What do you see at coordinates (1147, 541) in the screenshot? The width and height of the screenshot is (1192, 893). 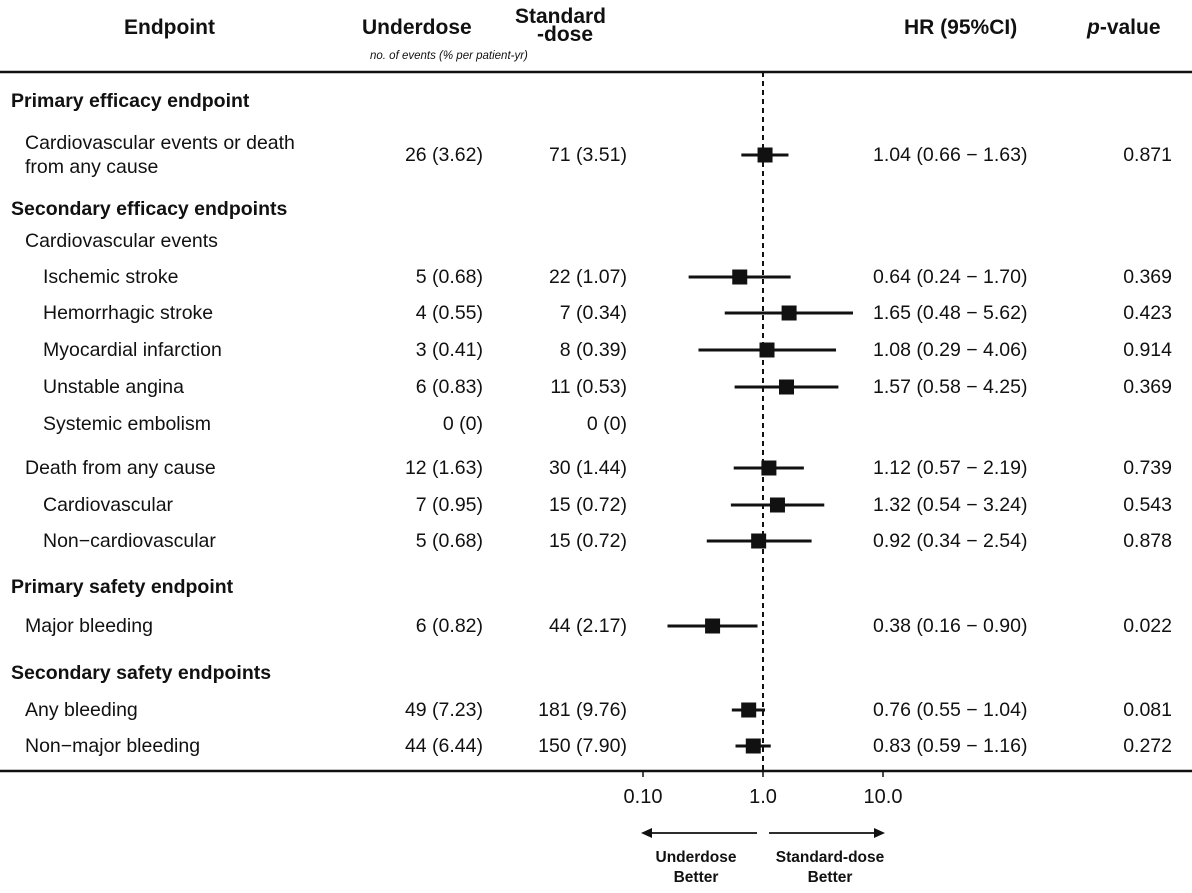 I see `p-value: 0.878` at bounding box center [1147, 541].